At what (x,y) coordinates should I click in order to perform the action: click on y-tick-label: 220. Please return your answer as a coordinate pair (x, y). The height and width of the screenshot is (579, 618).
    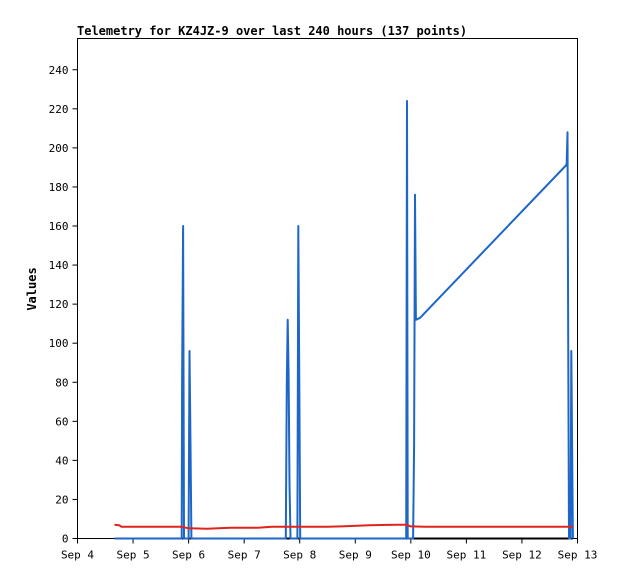
    Looking at the image, I should click on (59, 109).